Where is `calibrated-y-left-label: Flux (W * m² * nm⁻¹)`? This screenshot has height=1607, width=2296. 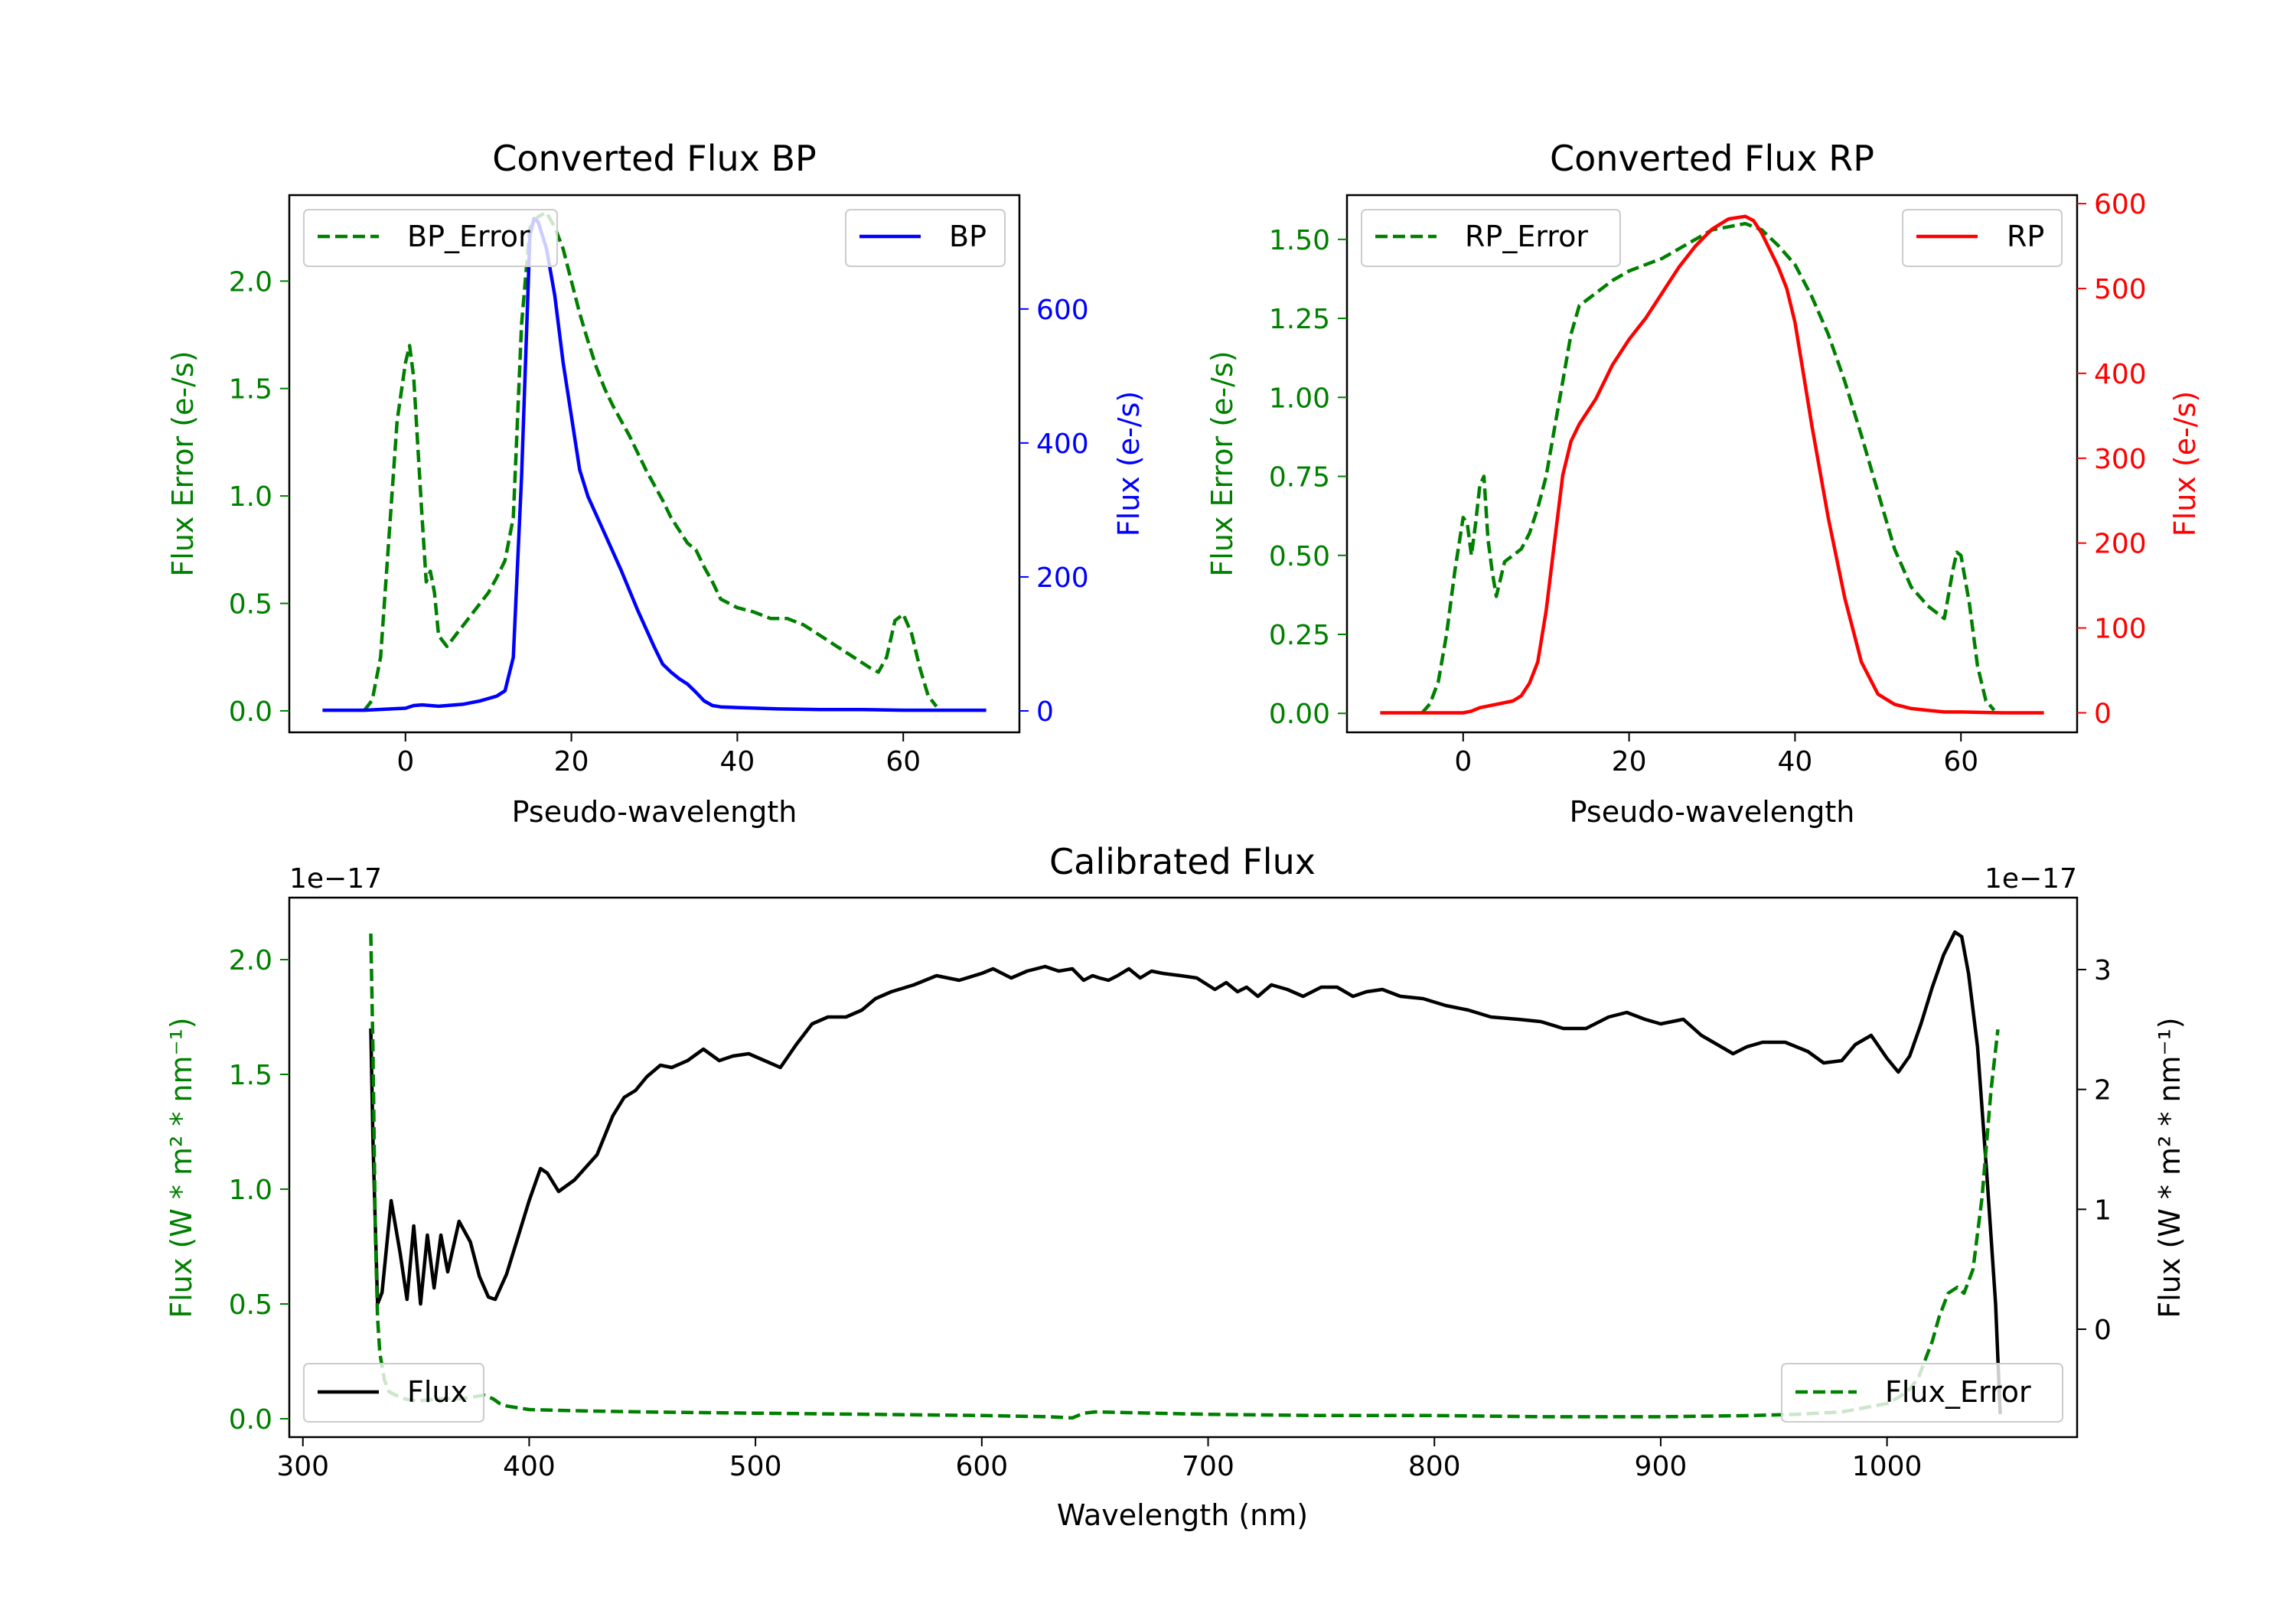 calibrated-y-left-label: Flux (W * m² * nm⁻¹) is located at coordinates (181, 1167).